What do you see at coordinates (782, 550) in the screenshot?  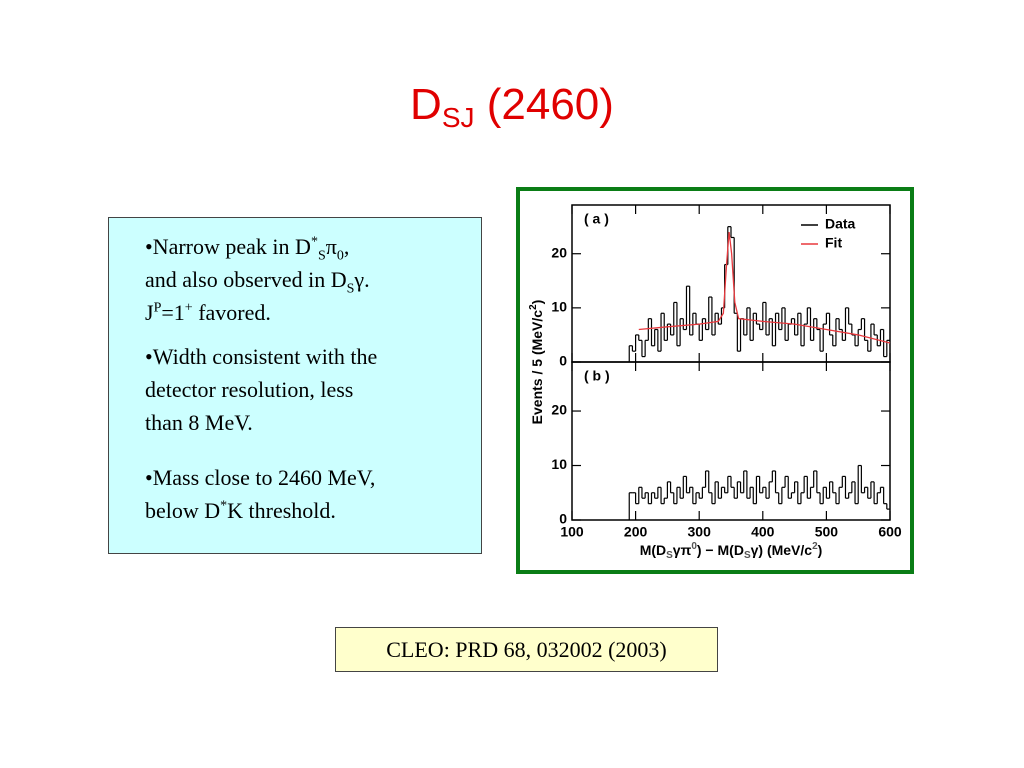 I see `text-run: γ) (MeV/c` at bounding box center [782, 550].